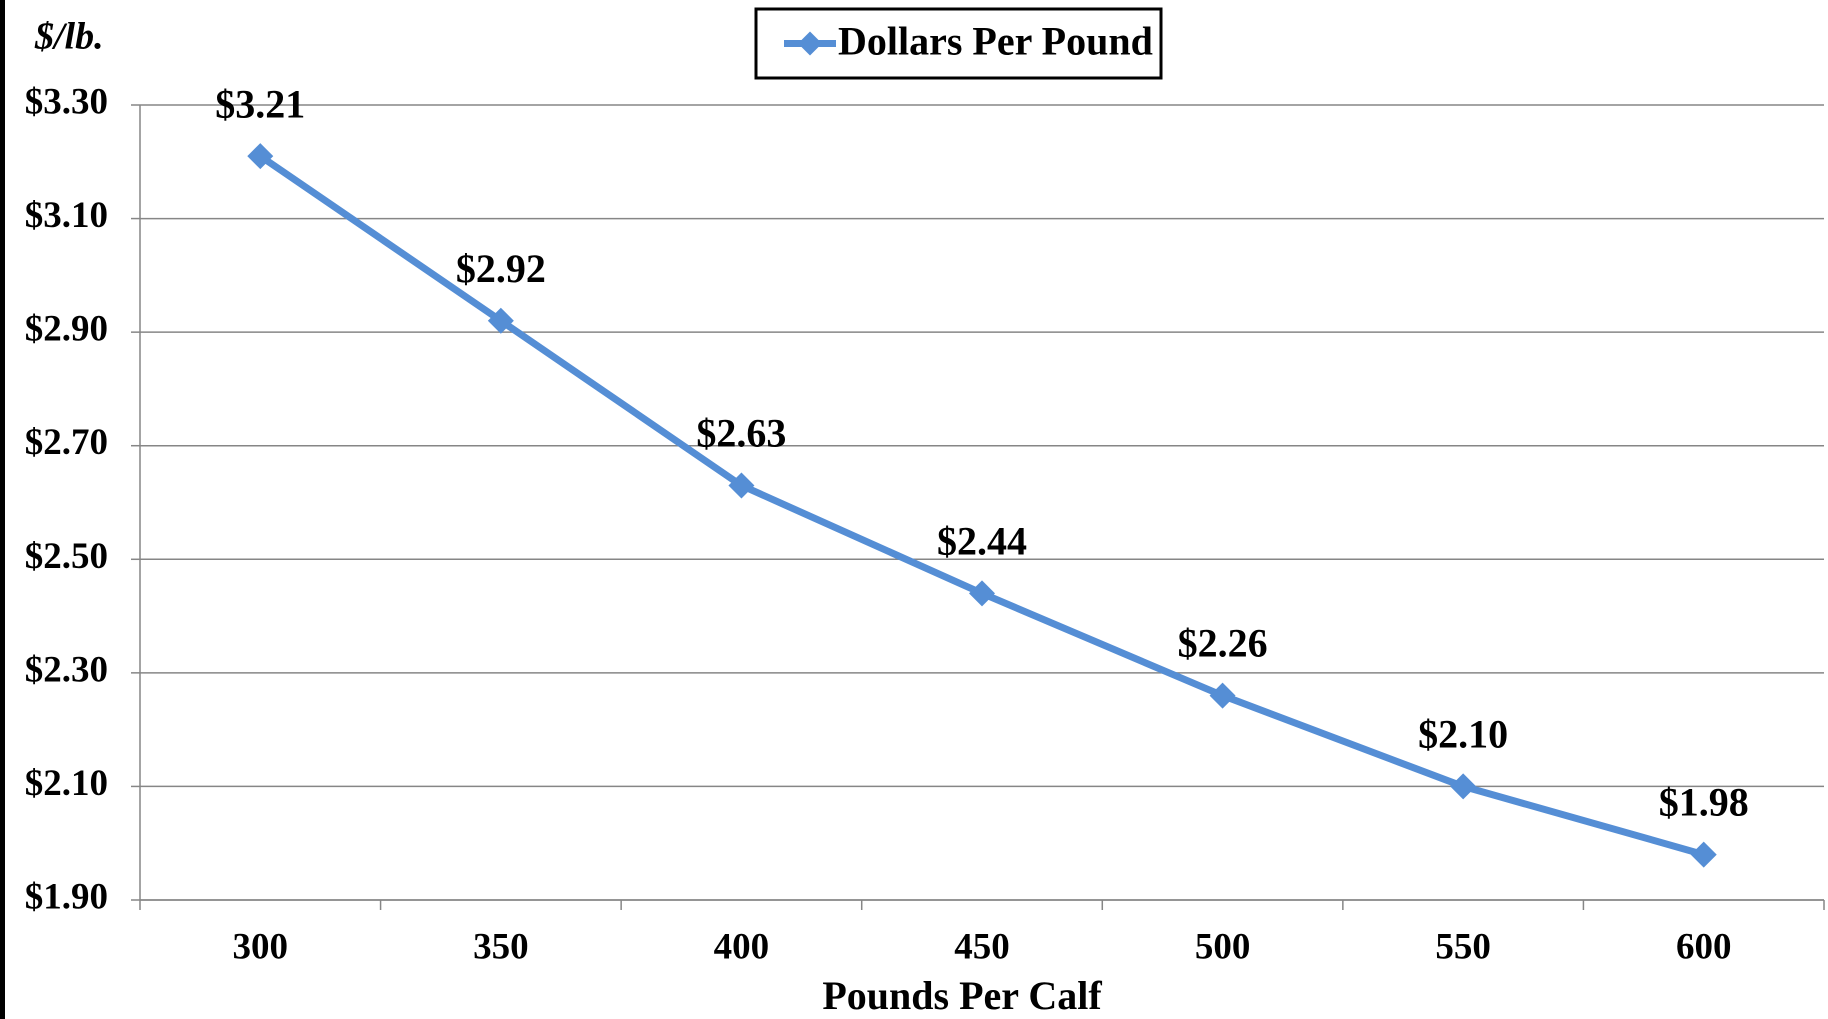  I want to click on y-tick-label: $1.90, so click(66, 896).